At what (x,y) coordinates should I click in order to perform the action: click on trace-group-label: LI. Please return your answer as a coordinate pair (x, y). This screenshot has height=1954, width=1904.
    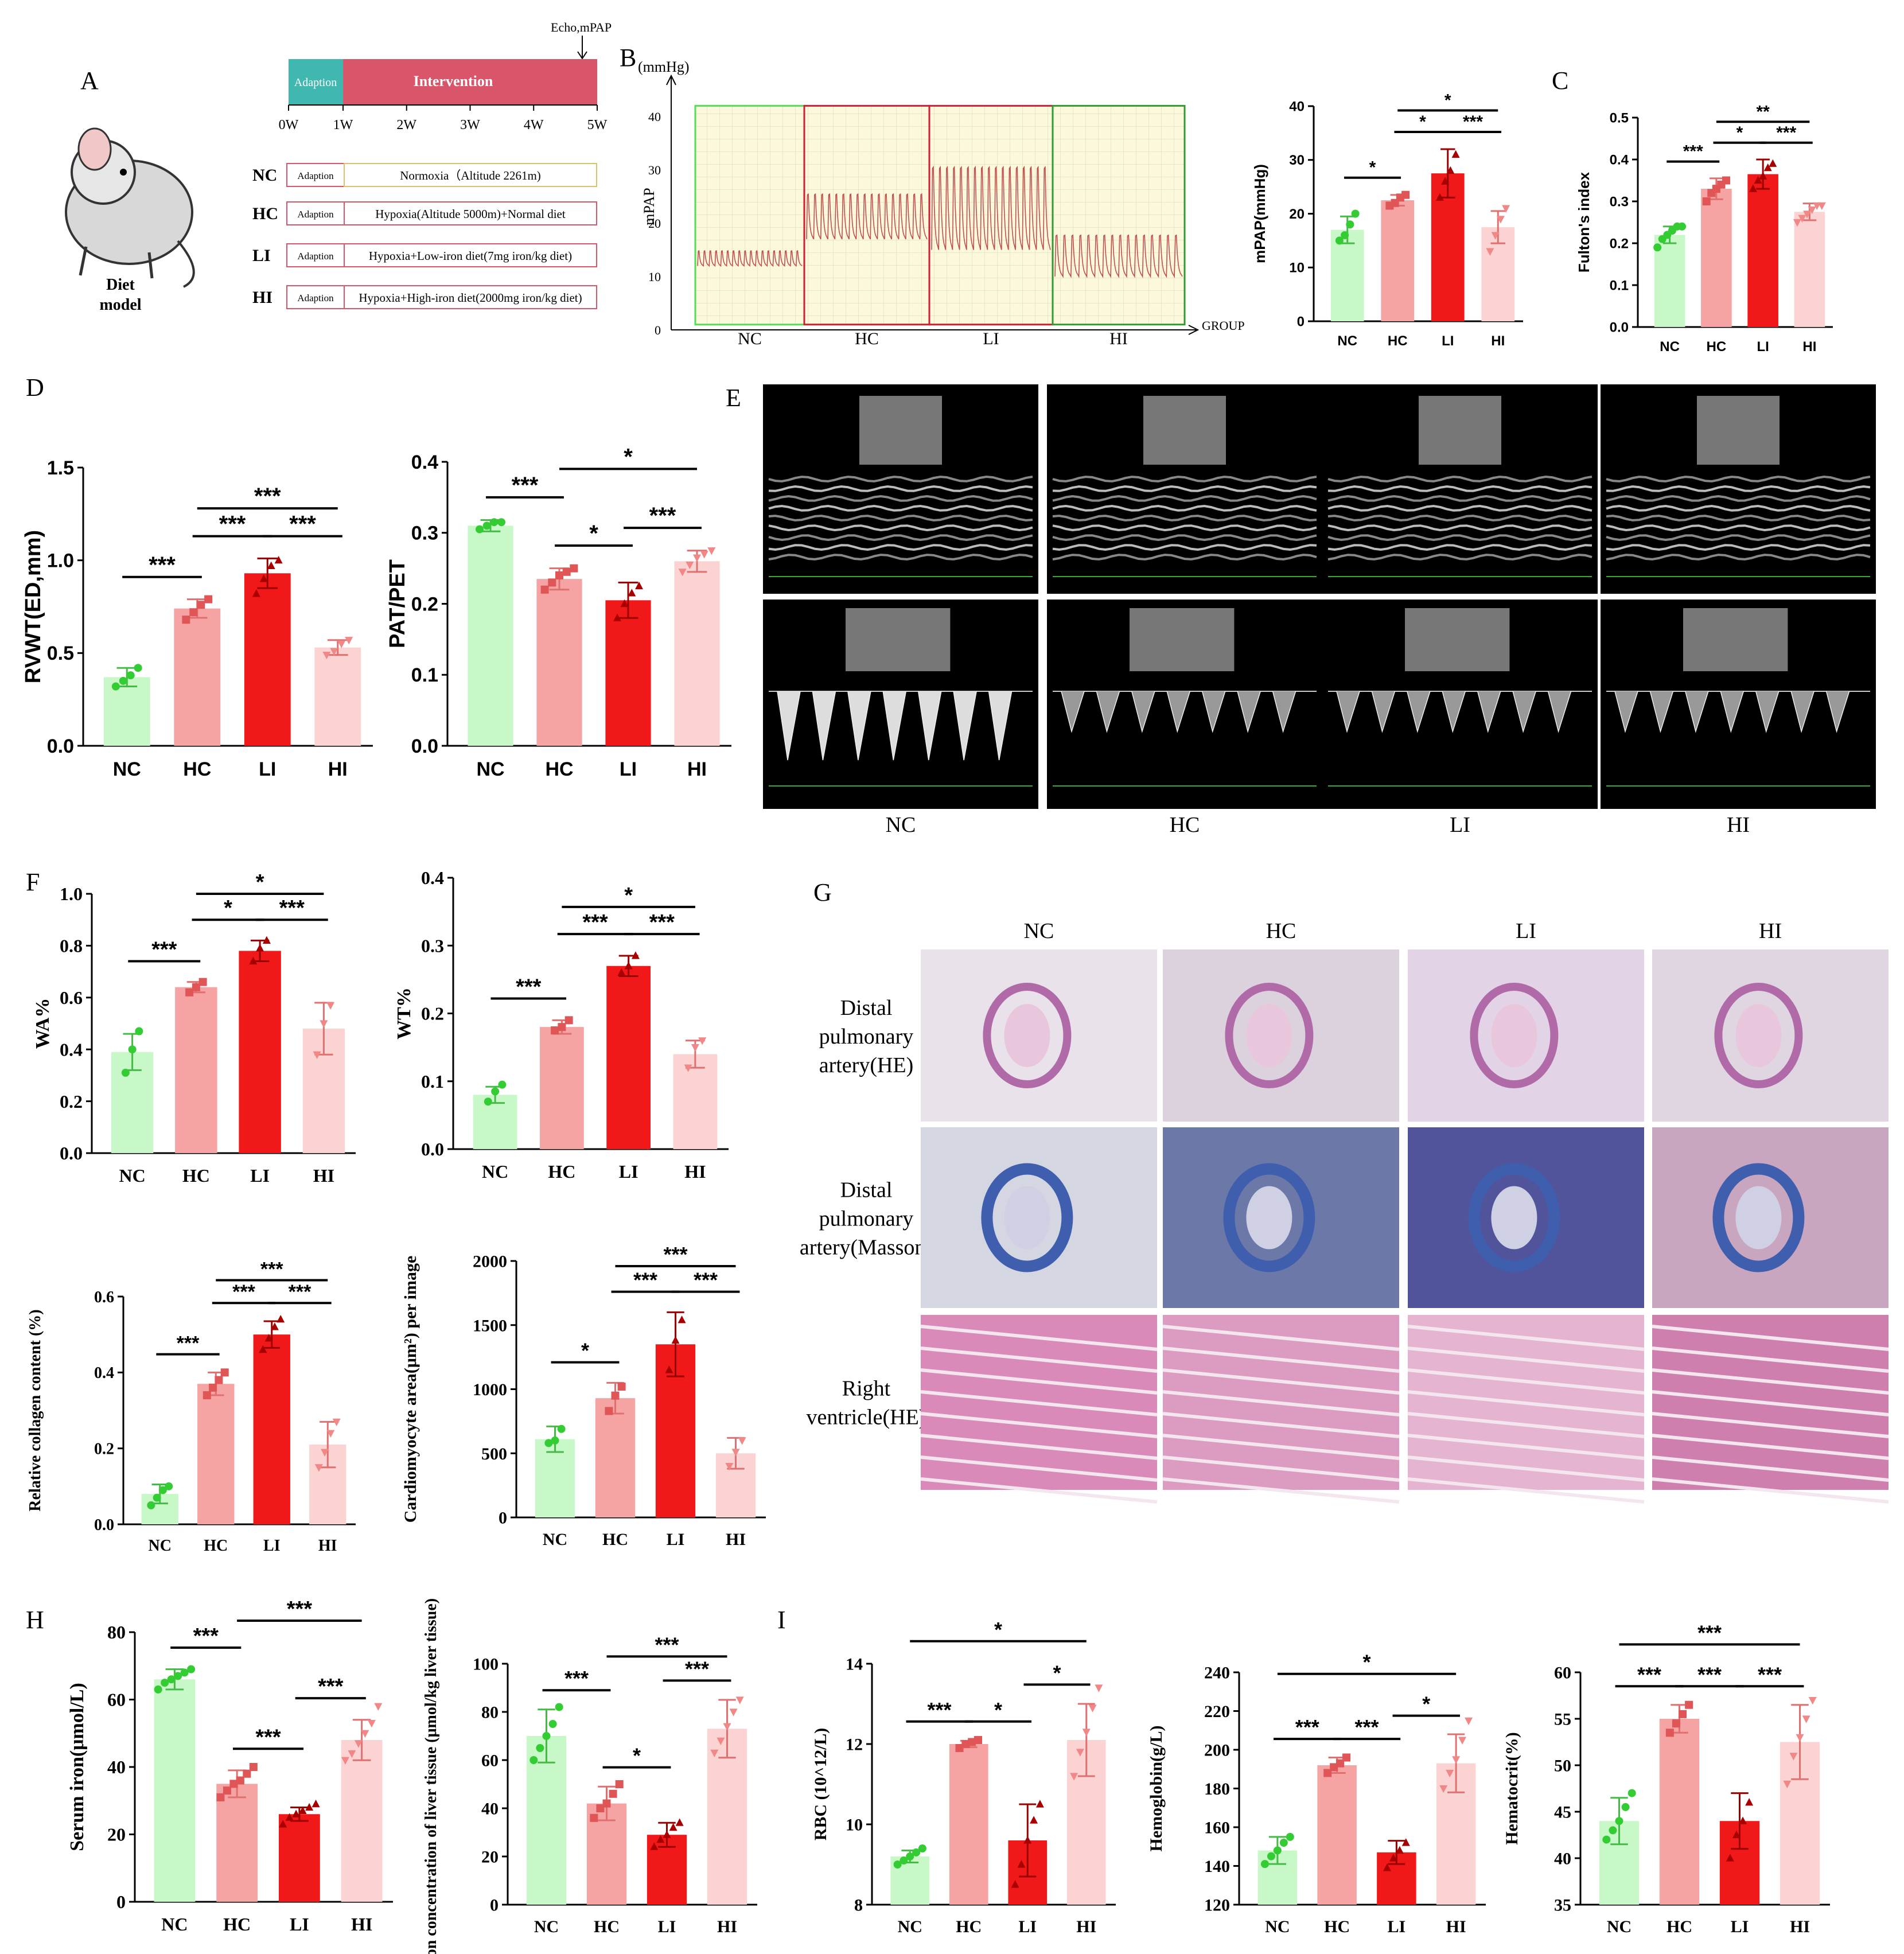
    Looking at the image, I should click on (991, 339).